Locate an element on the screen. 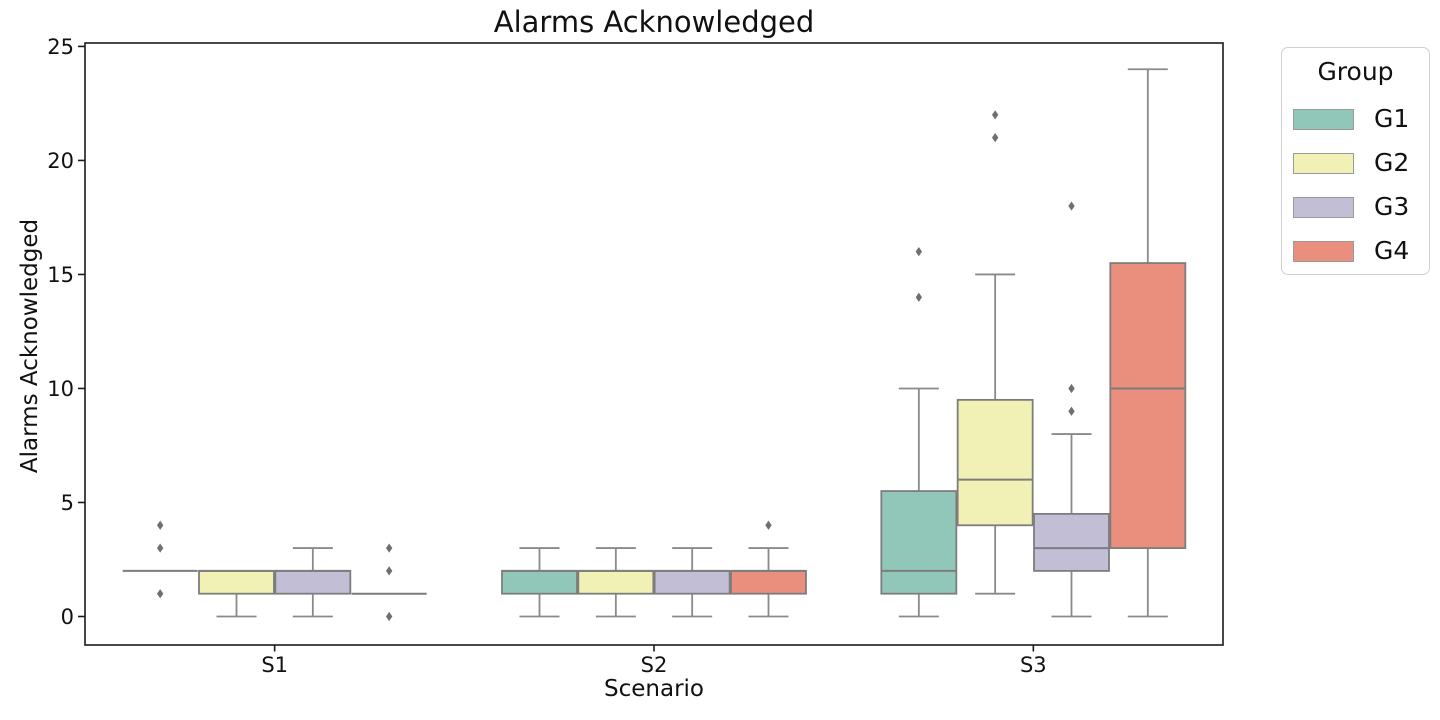 The height and width of the screenshot is (720, 1440). box-g4-s2 is located at coordinates (768, 582).